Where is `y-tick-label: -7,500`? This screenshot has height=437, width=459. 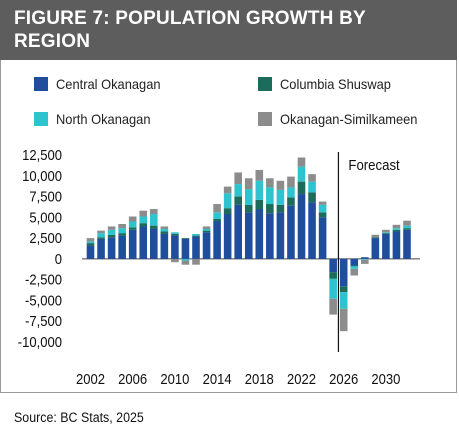
y-tick-label: -7,500 is located at coordinates (43, 322).